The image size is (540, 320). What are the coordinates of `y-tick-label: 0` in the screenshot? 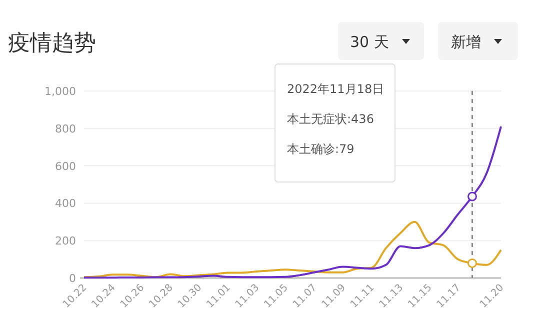 It's located at (72, 278).